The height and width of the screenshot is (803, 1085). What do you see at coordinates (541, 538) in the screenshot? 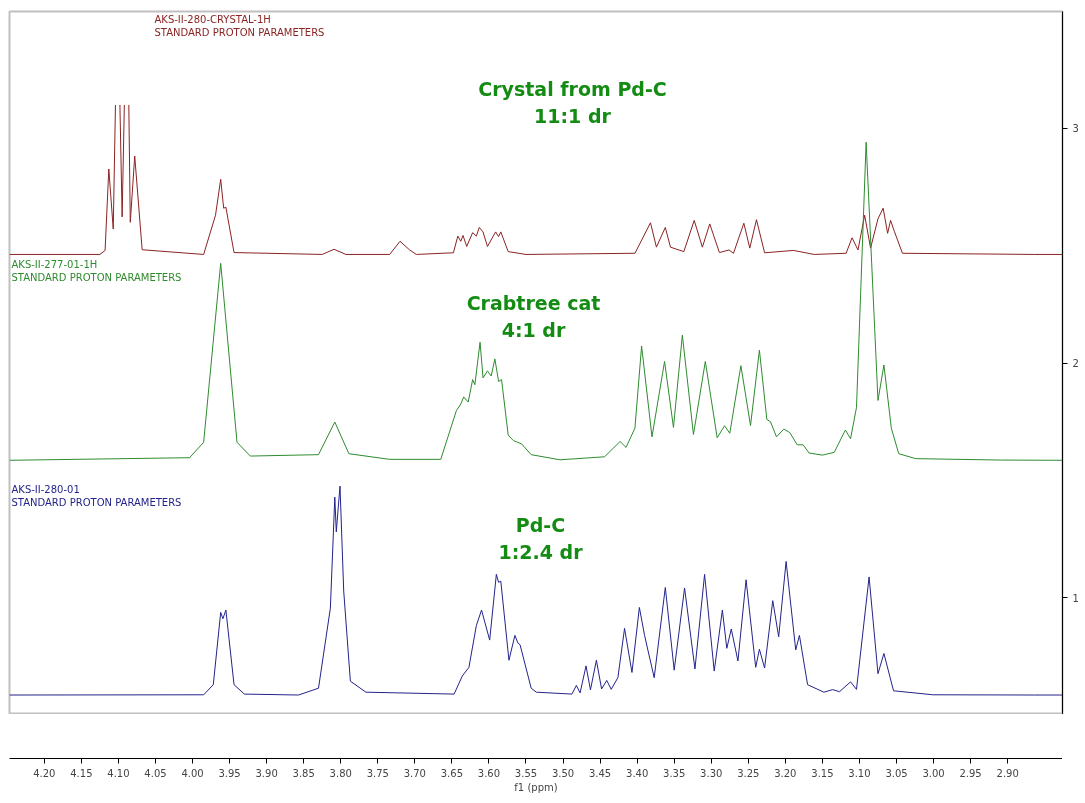
I see `annotation: Pd-C 1:2.4 dr` at bounding box center [541, 538].